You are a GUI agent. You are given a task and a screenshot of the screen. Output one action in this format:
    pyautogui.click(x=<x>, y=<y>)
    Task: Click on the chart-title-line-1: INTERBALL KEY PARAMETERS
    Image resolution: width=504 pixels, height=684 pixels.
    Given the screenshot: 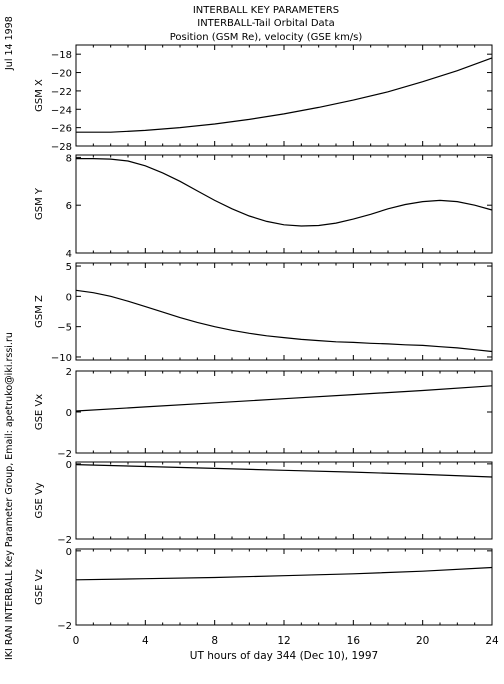 What is the action you would take?
    pyautogui.click(x=266, y=10)
    